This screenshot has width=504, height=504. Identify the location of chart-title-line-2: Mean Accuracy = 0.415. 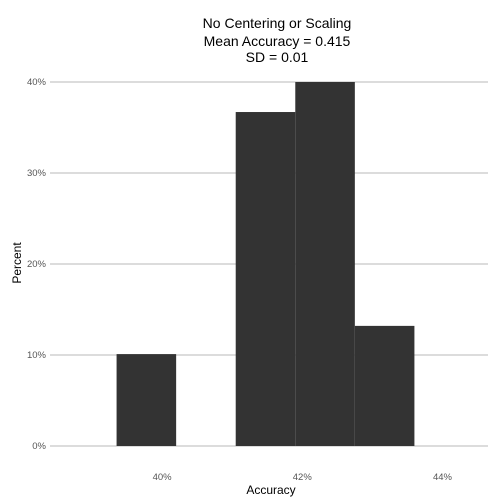
(277, 41).